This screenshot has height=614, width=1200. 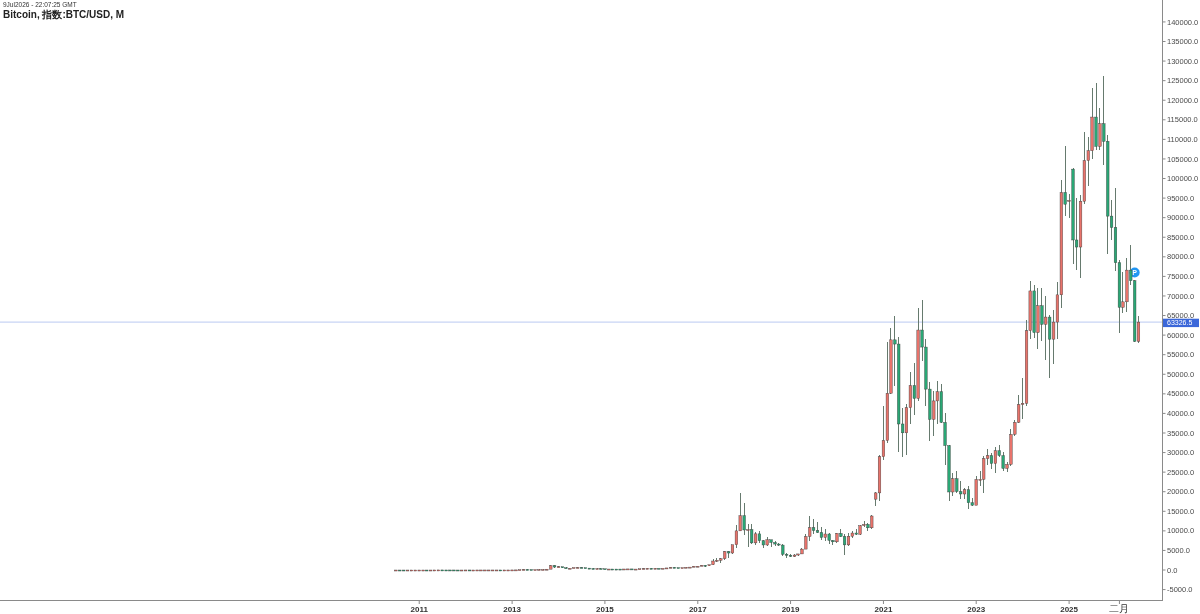 What do you see at coordinates (512, 609) in the screenshot?
I see `x-tick-label: 2013` at bounding box center [512, 609].